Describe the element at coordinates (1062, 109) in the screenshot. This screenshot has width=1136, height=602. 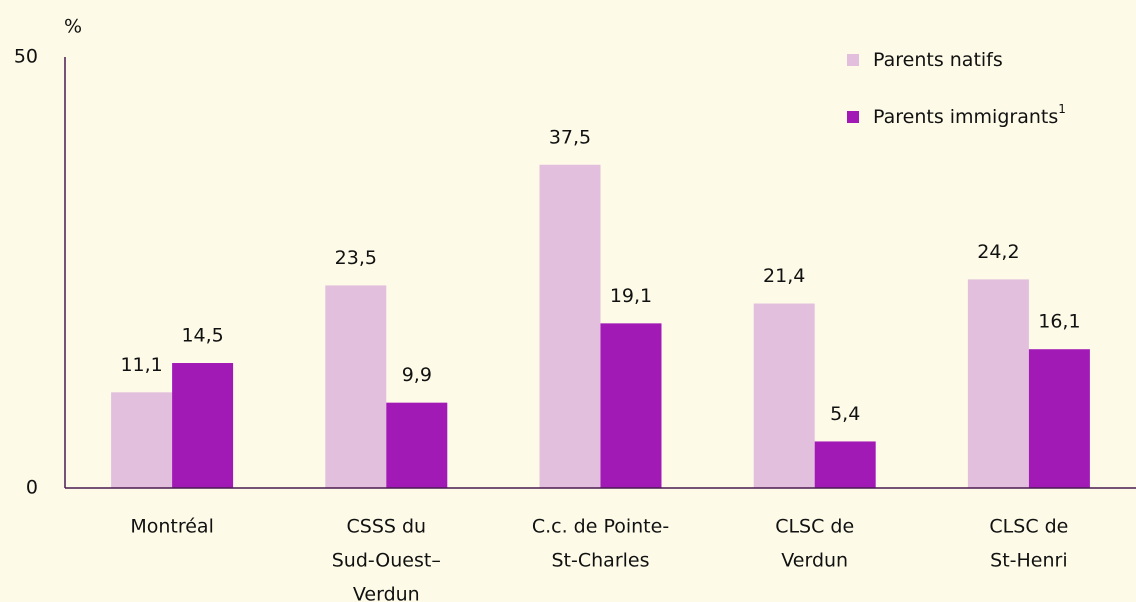
I see `legend-note: 1` at that location.